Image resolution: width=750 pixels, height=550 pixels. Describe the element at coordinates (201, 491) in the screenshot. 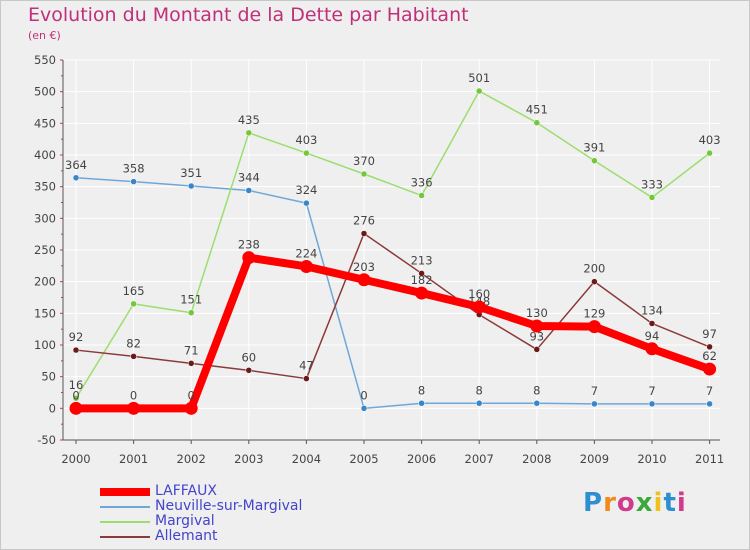

I see `legend-item: LAFFAUX` at that location.